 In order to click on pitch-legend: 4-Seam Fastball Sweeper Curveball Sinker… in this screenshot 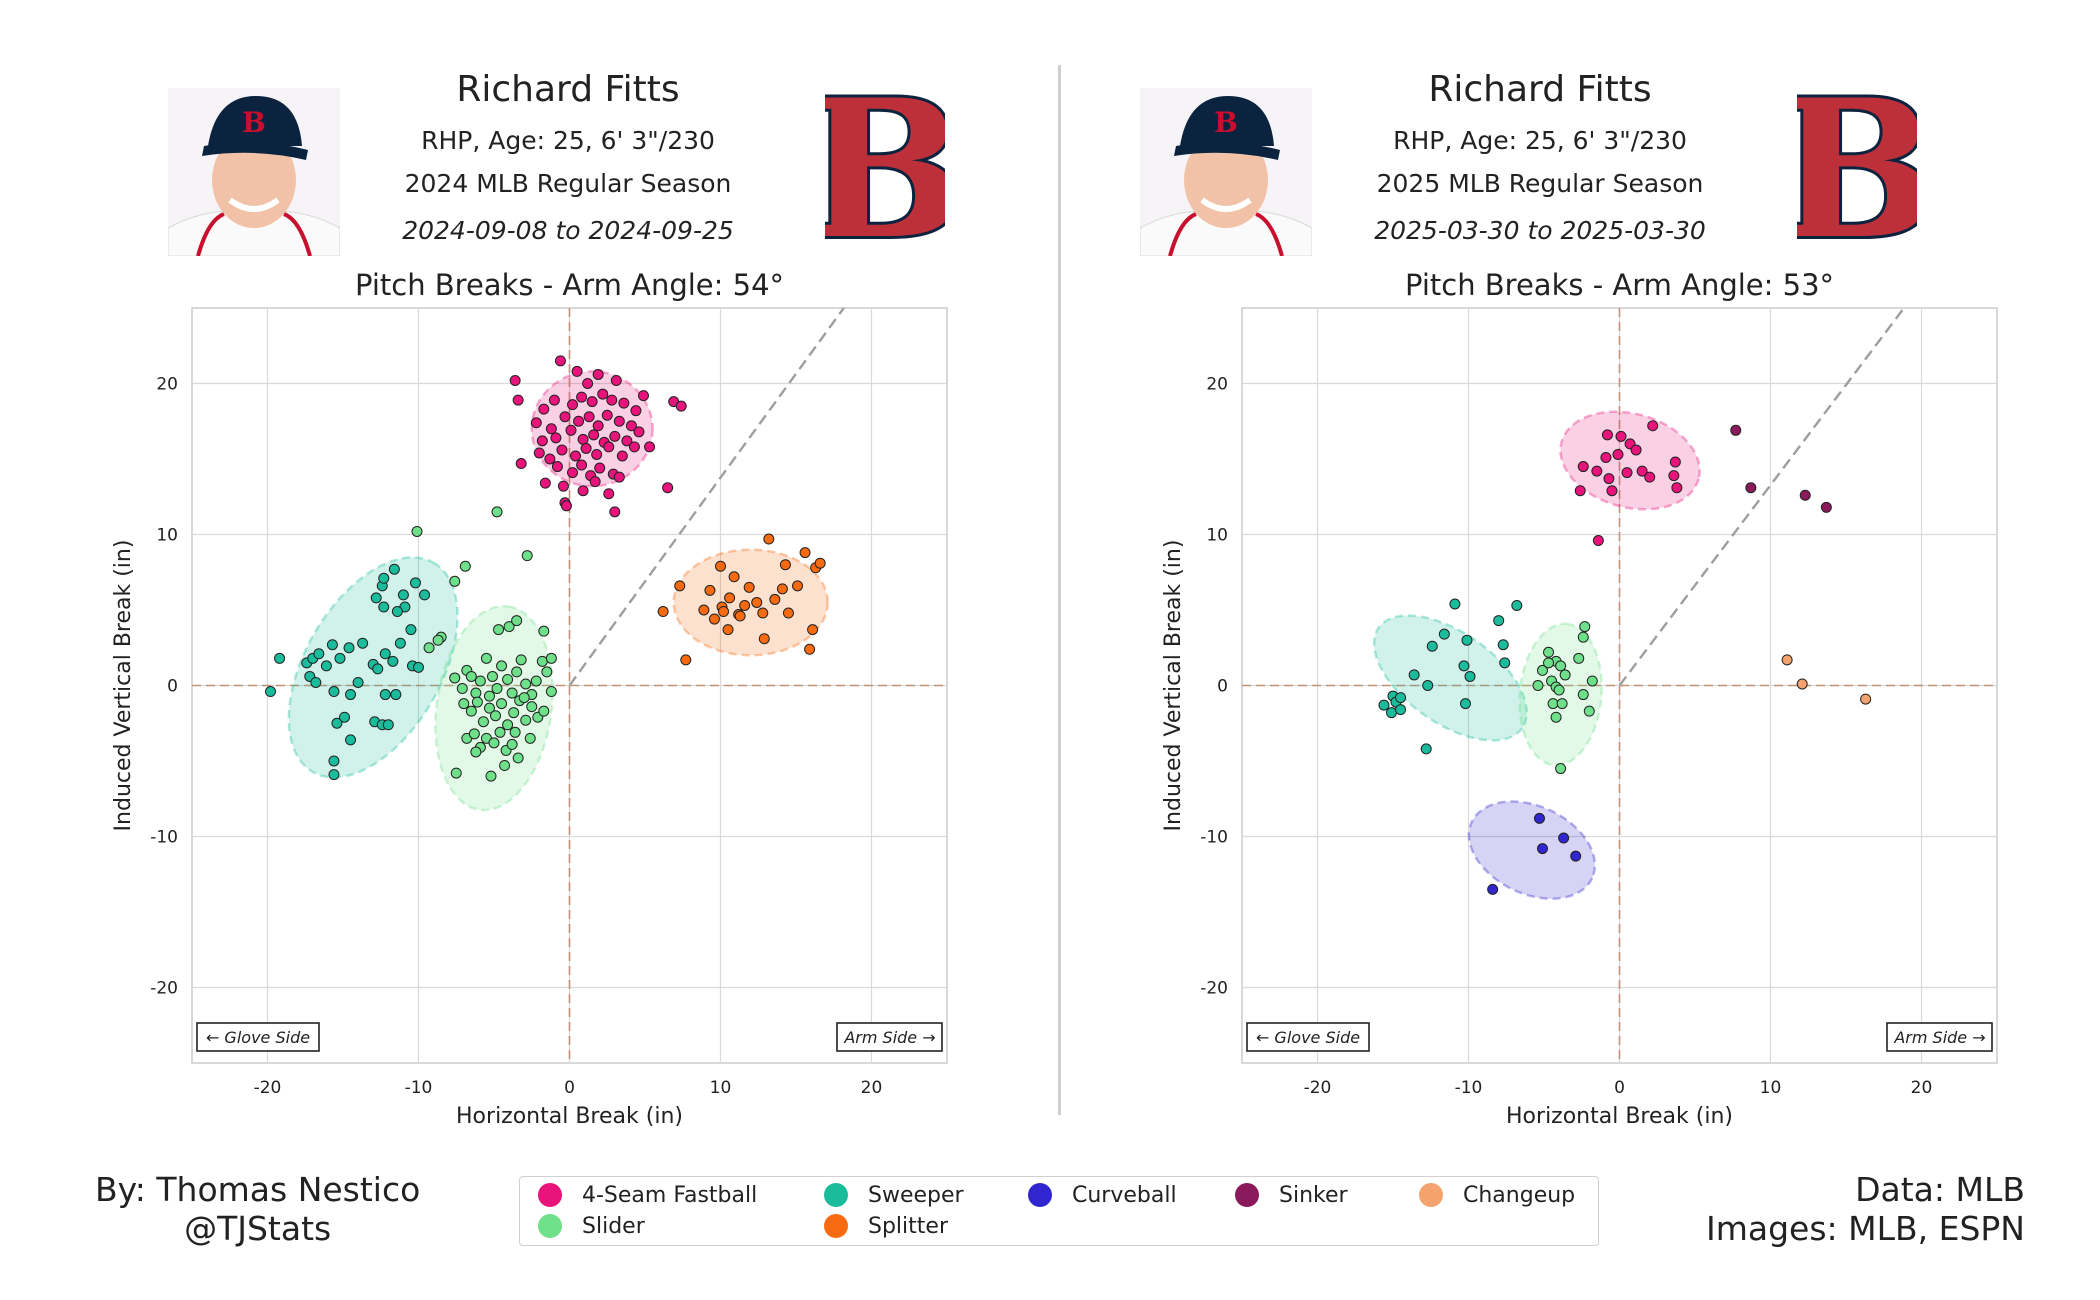, I will do `click(1059, 1211)`.